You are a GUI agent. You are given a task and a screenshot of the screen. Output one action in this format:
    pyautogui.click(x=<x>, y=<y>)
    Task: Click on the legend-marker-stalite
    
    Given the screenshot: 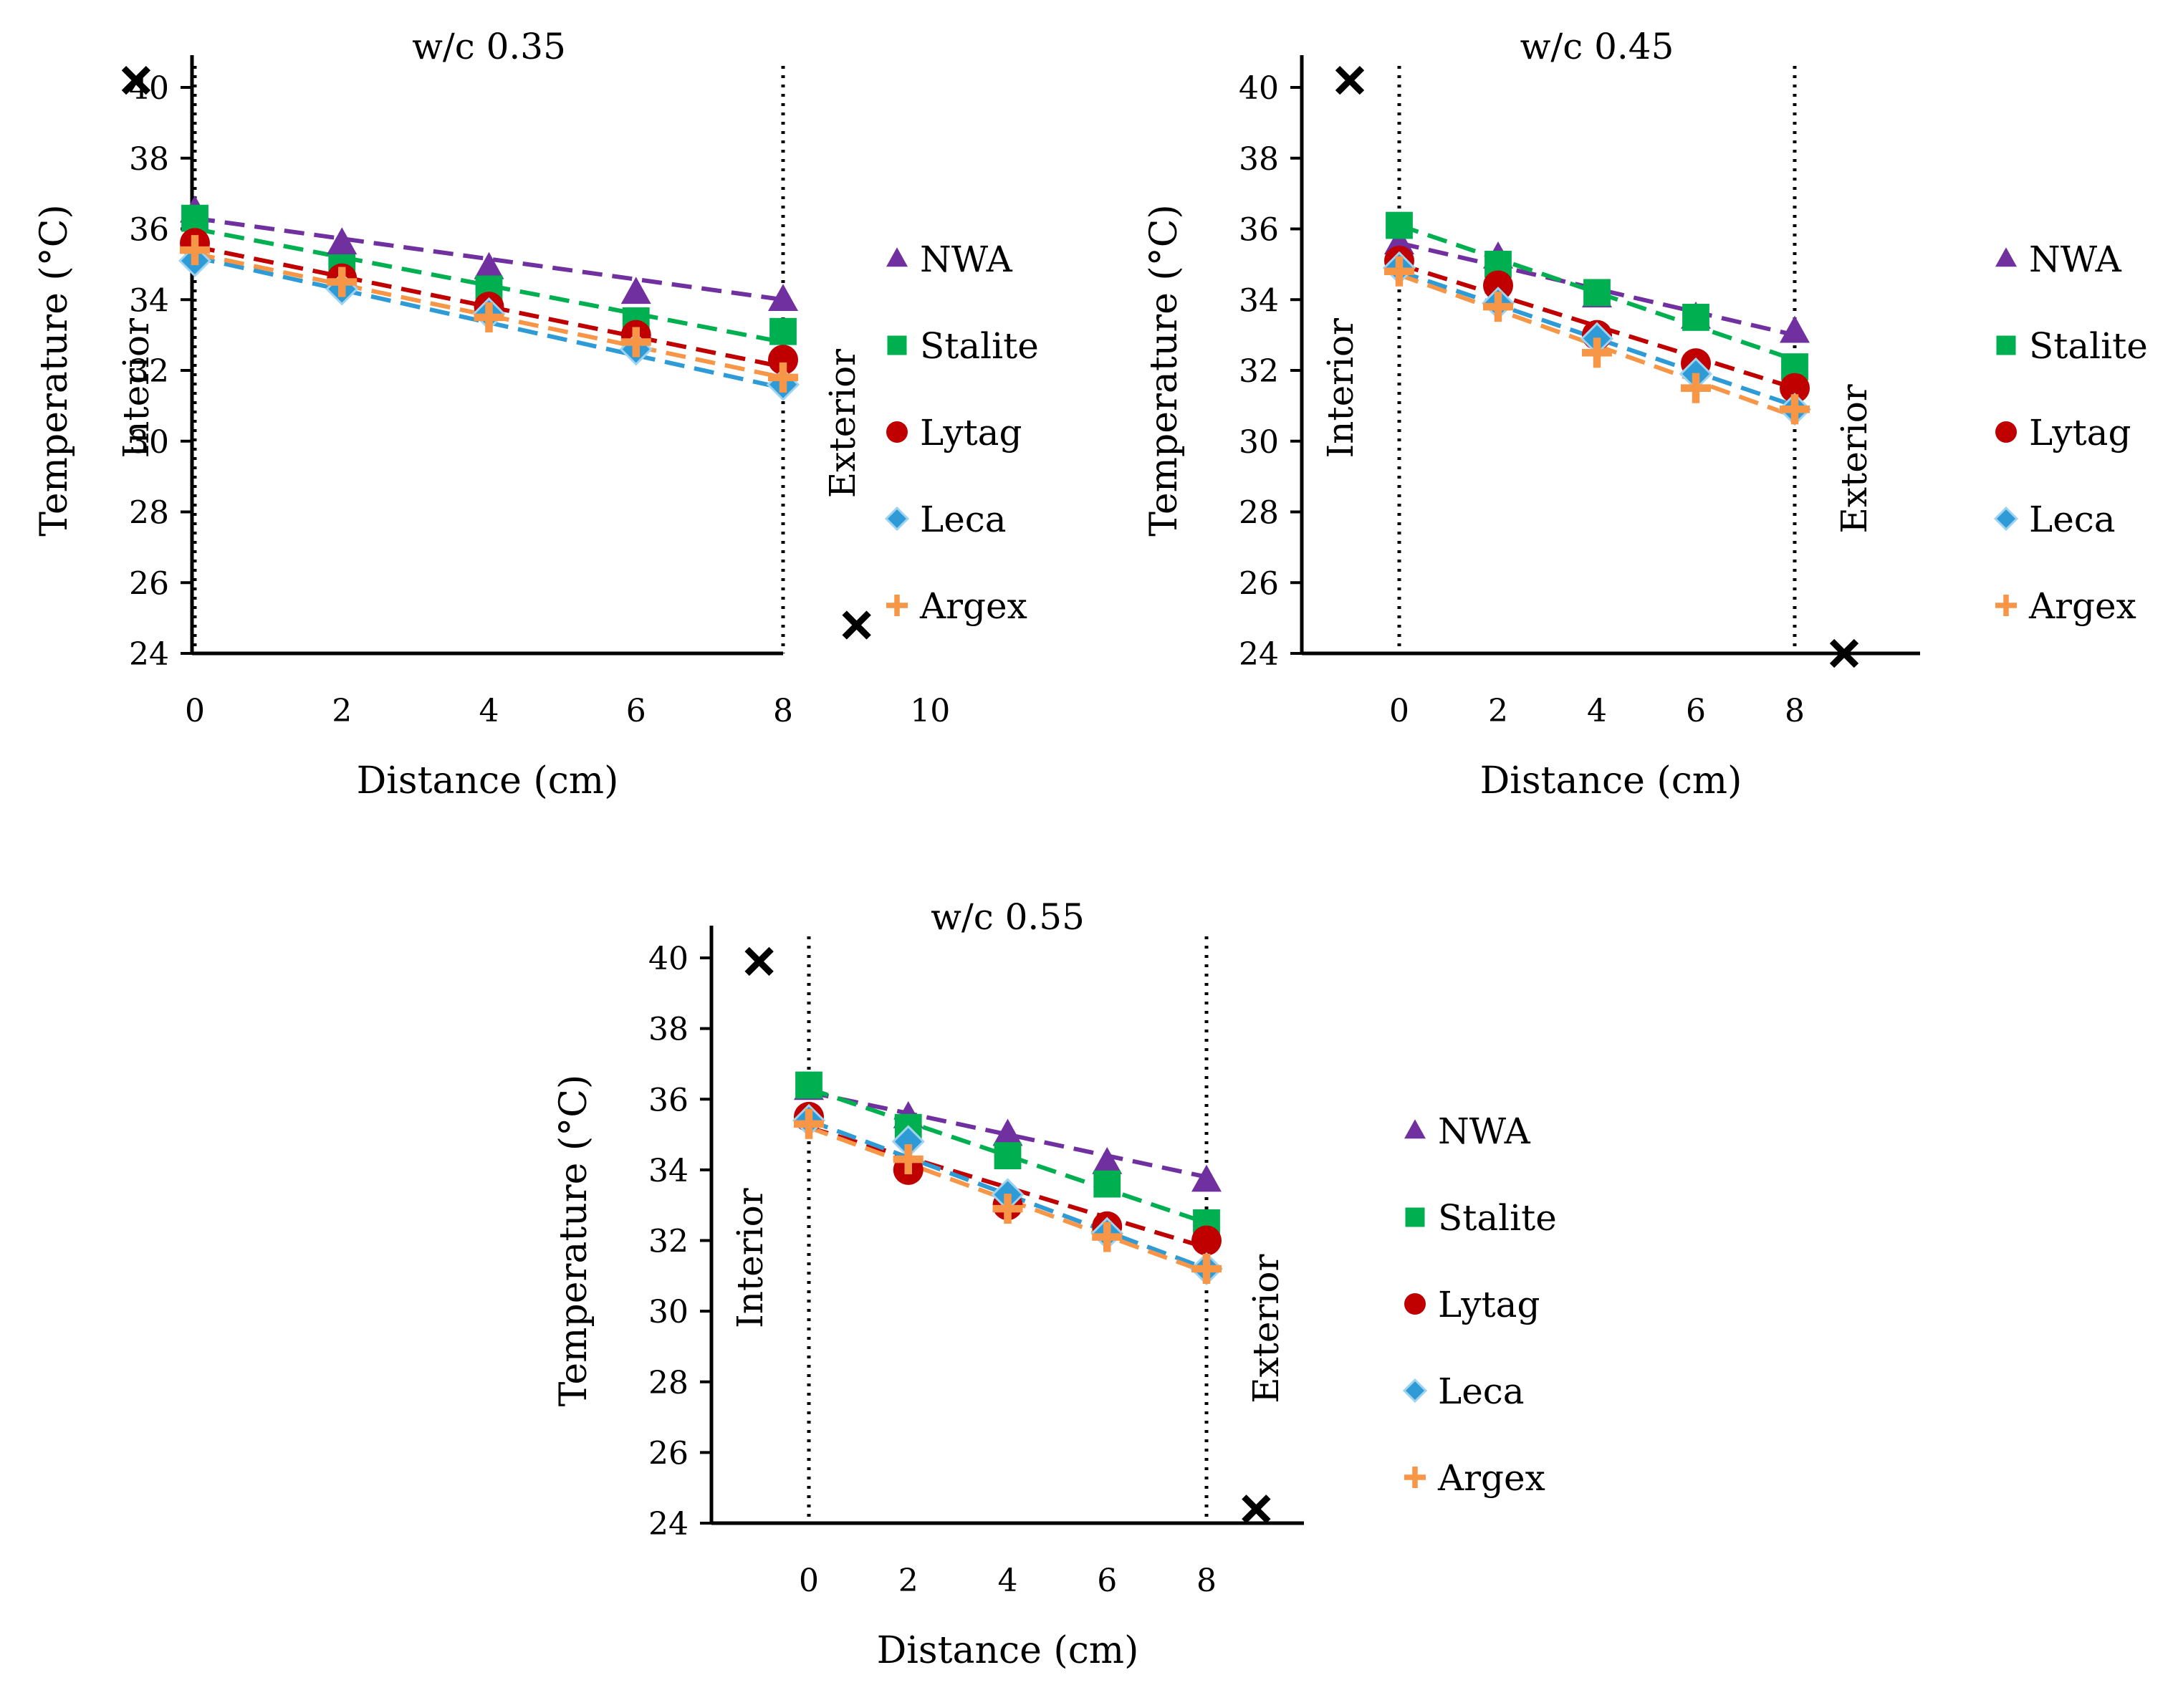 What is the action you would take?
    pyautogui.click(x=897, y=345)
    